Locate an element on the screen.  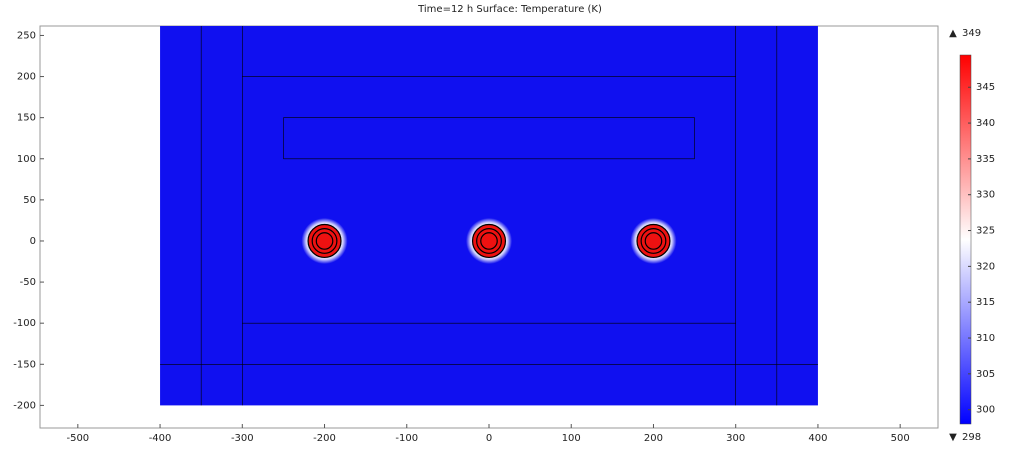
colorbar-tick-label: 325 is located at coordinates (985, 231).